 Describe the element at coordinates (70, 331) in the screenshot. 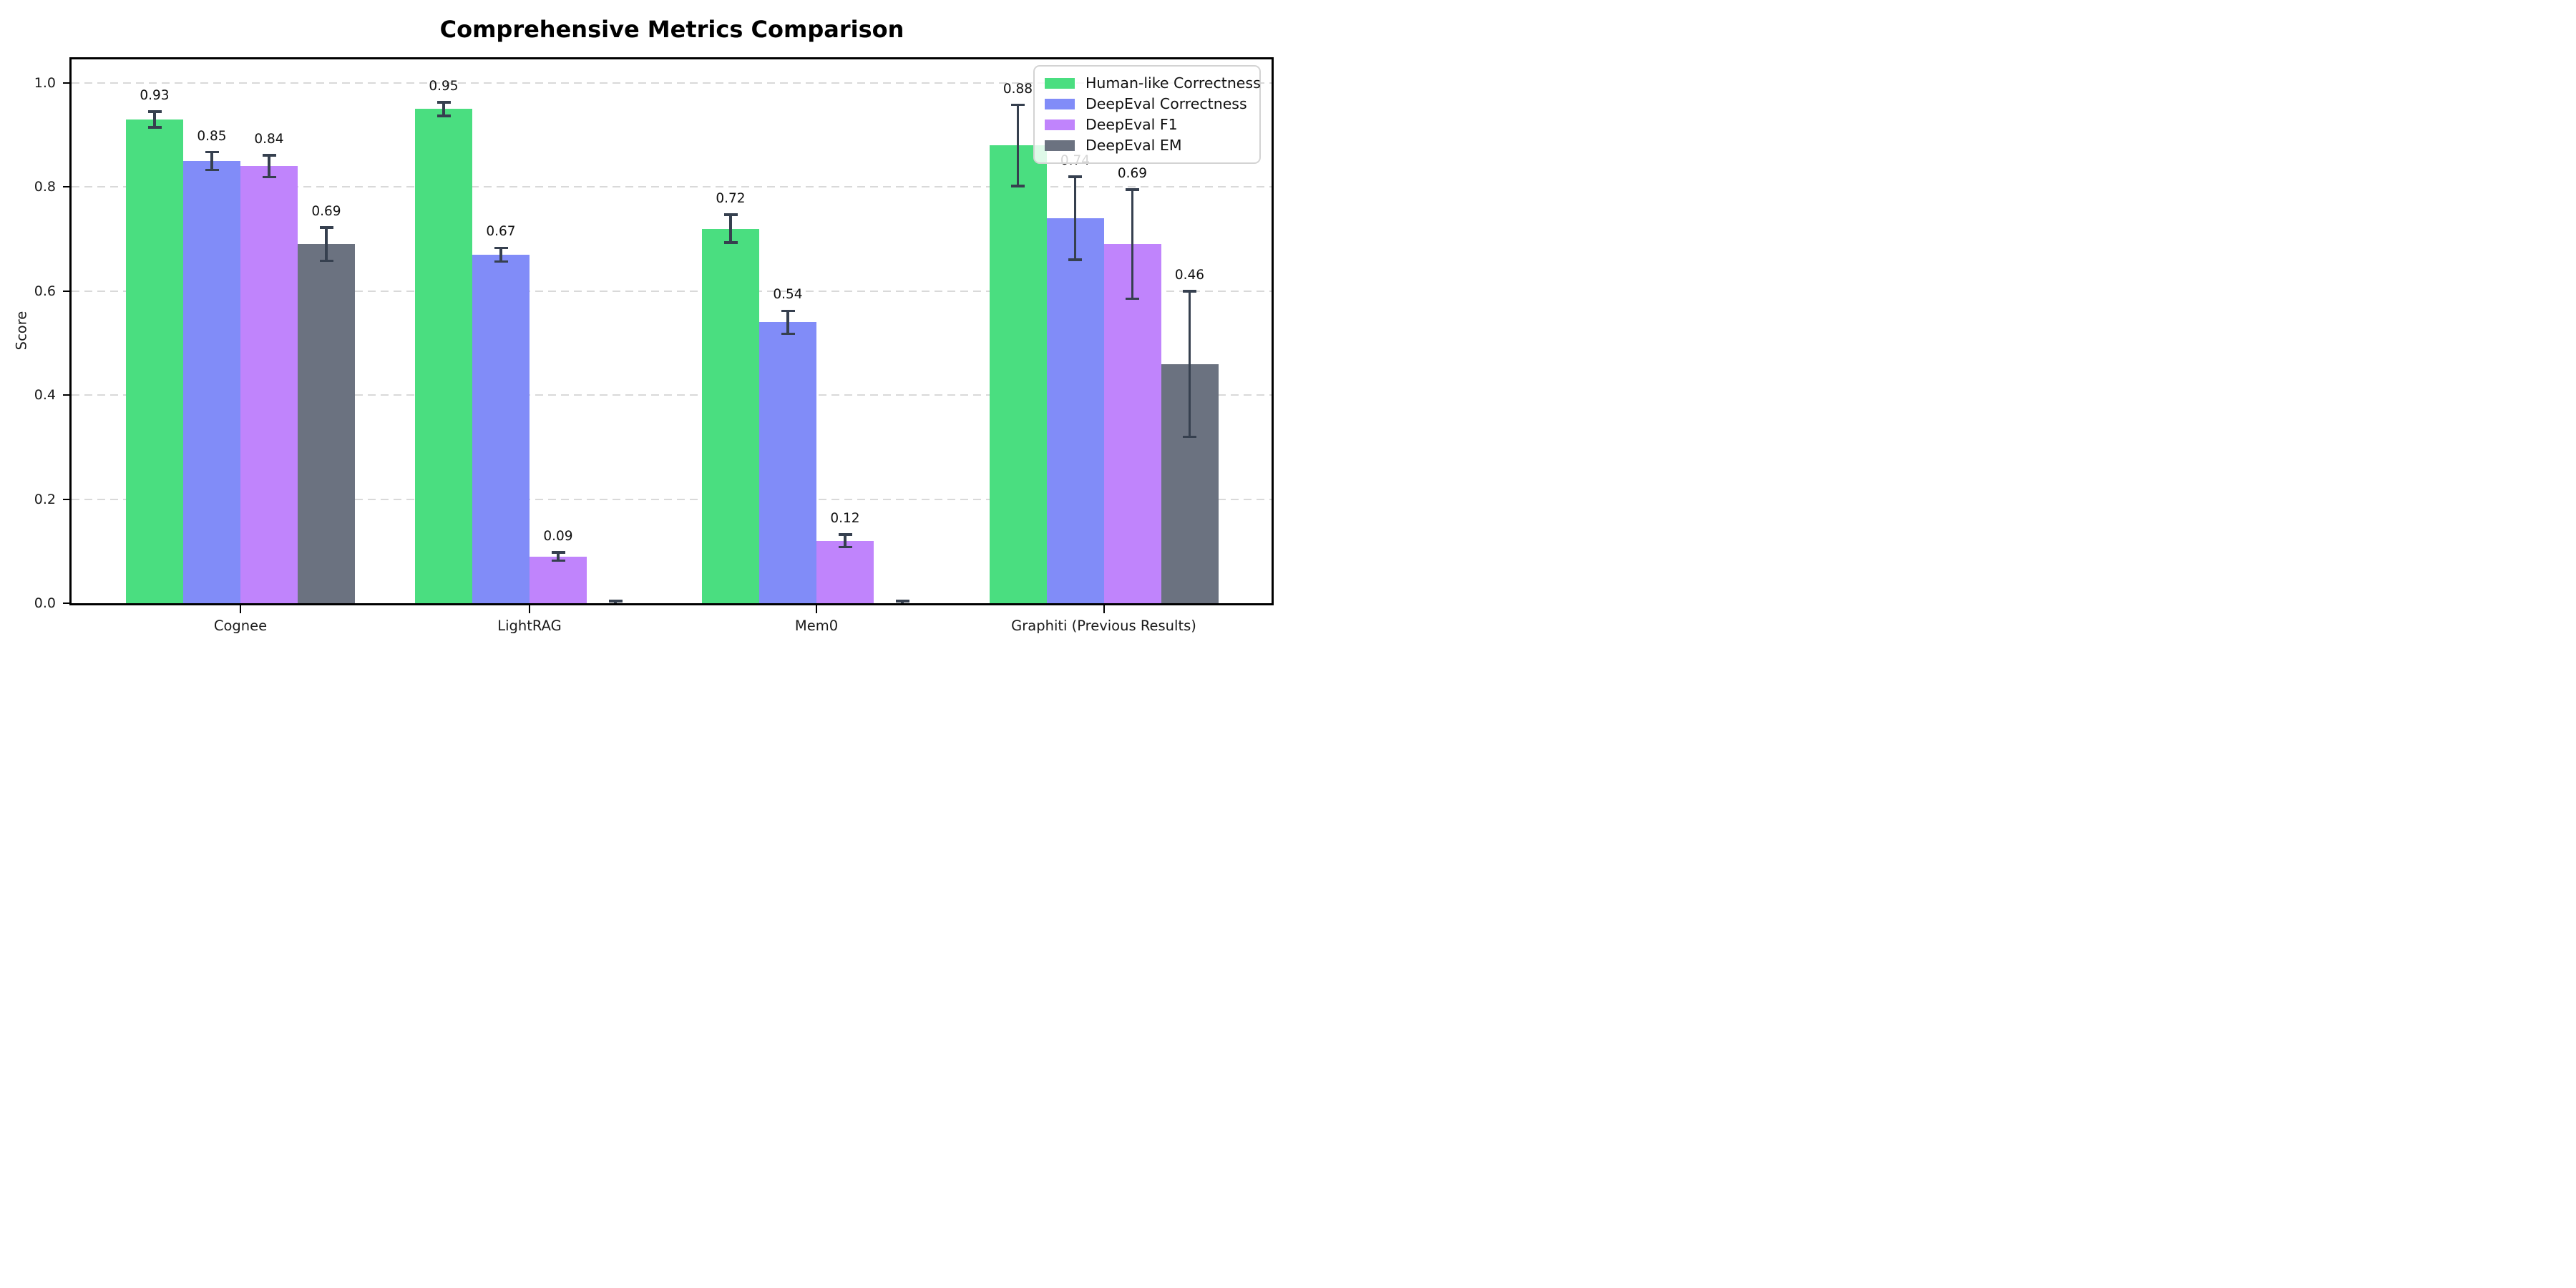

I see `axis-spine-left` at that location.